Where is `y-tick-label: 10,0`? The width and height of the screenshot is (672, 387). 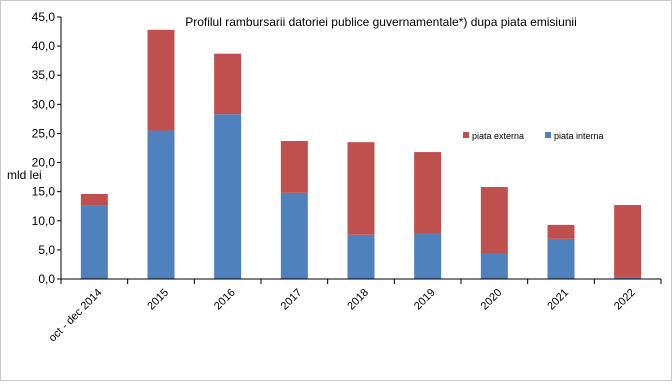 y-tick-label: 10,0 is located at coordinates (44, 221).